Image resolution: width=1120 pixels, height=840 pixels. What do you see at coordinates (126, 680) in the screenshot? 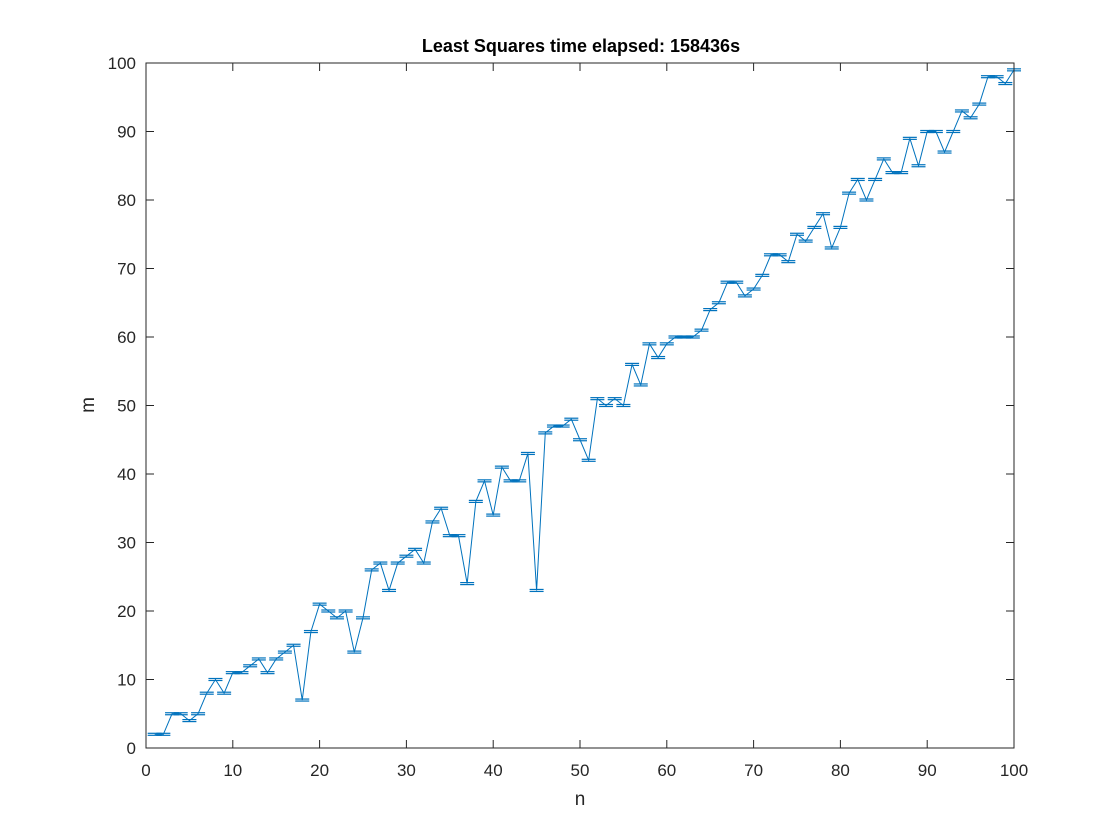
I see `y-tick-label: 10` at bounding box center [126, 680].